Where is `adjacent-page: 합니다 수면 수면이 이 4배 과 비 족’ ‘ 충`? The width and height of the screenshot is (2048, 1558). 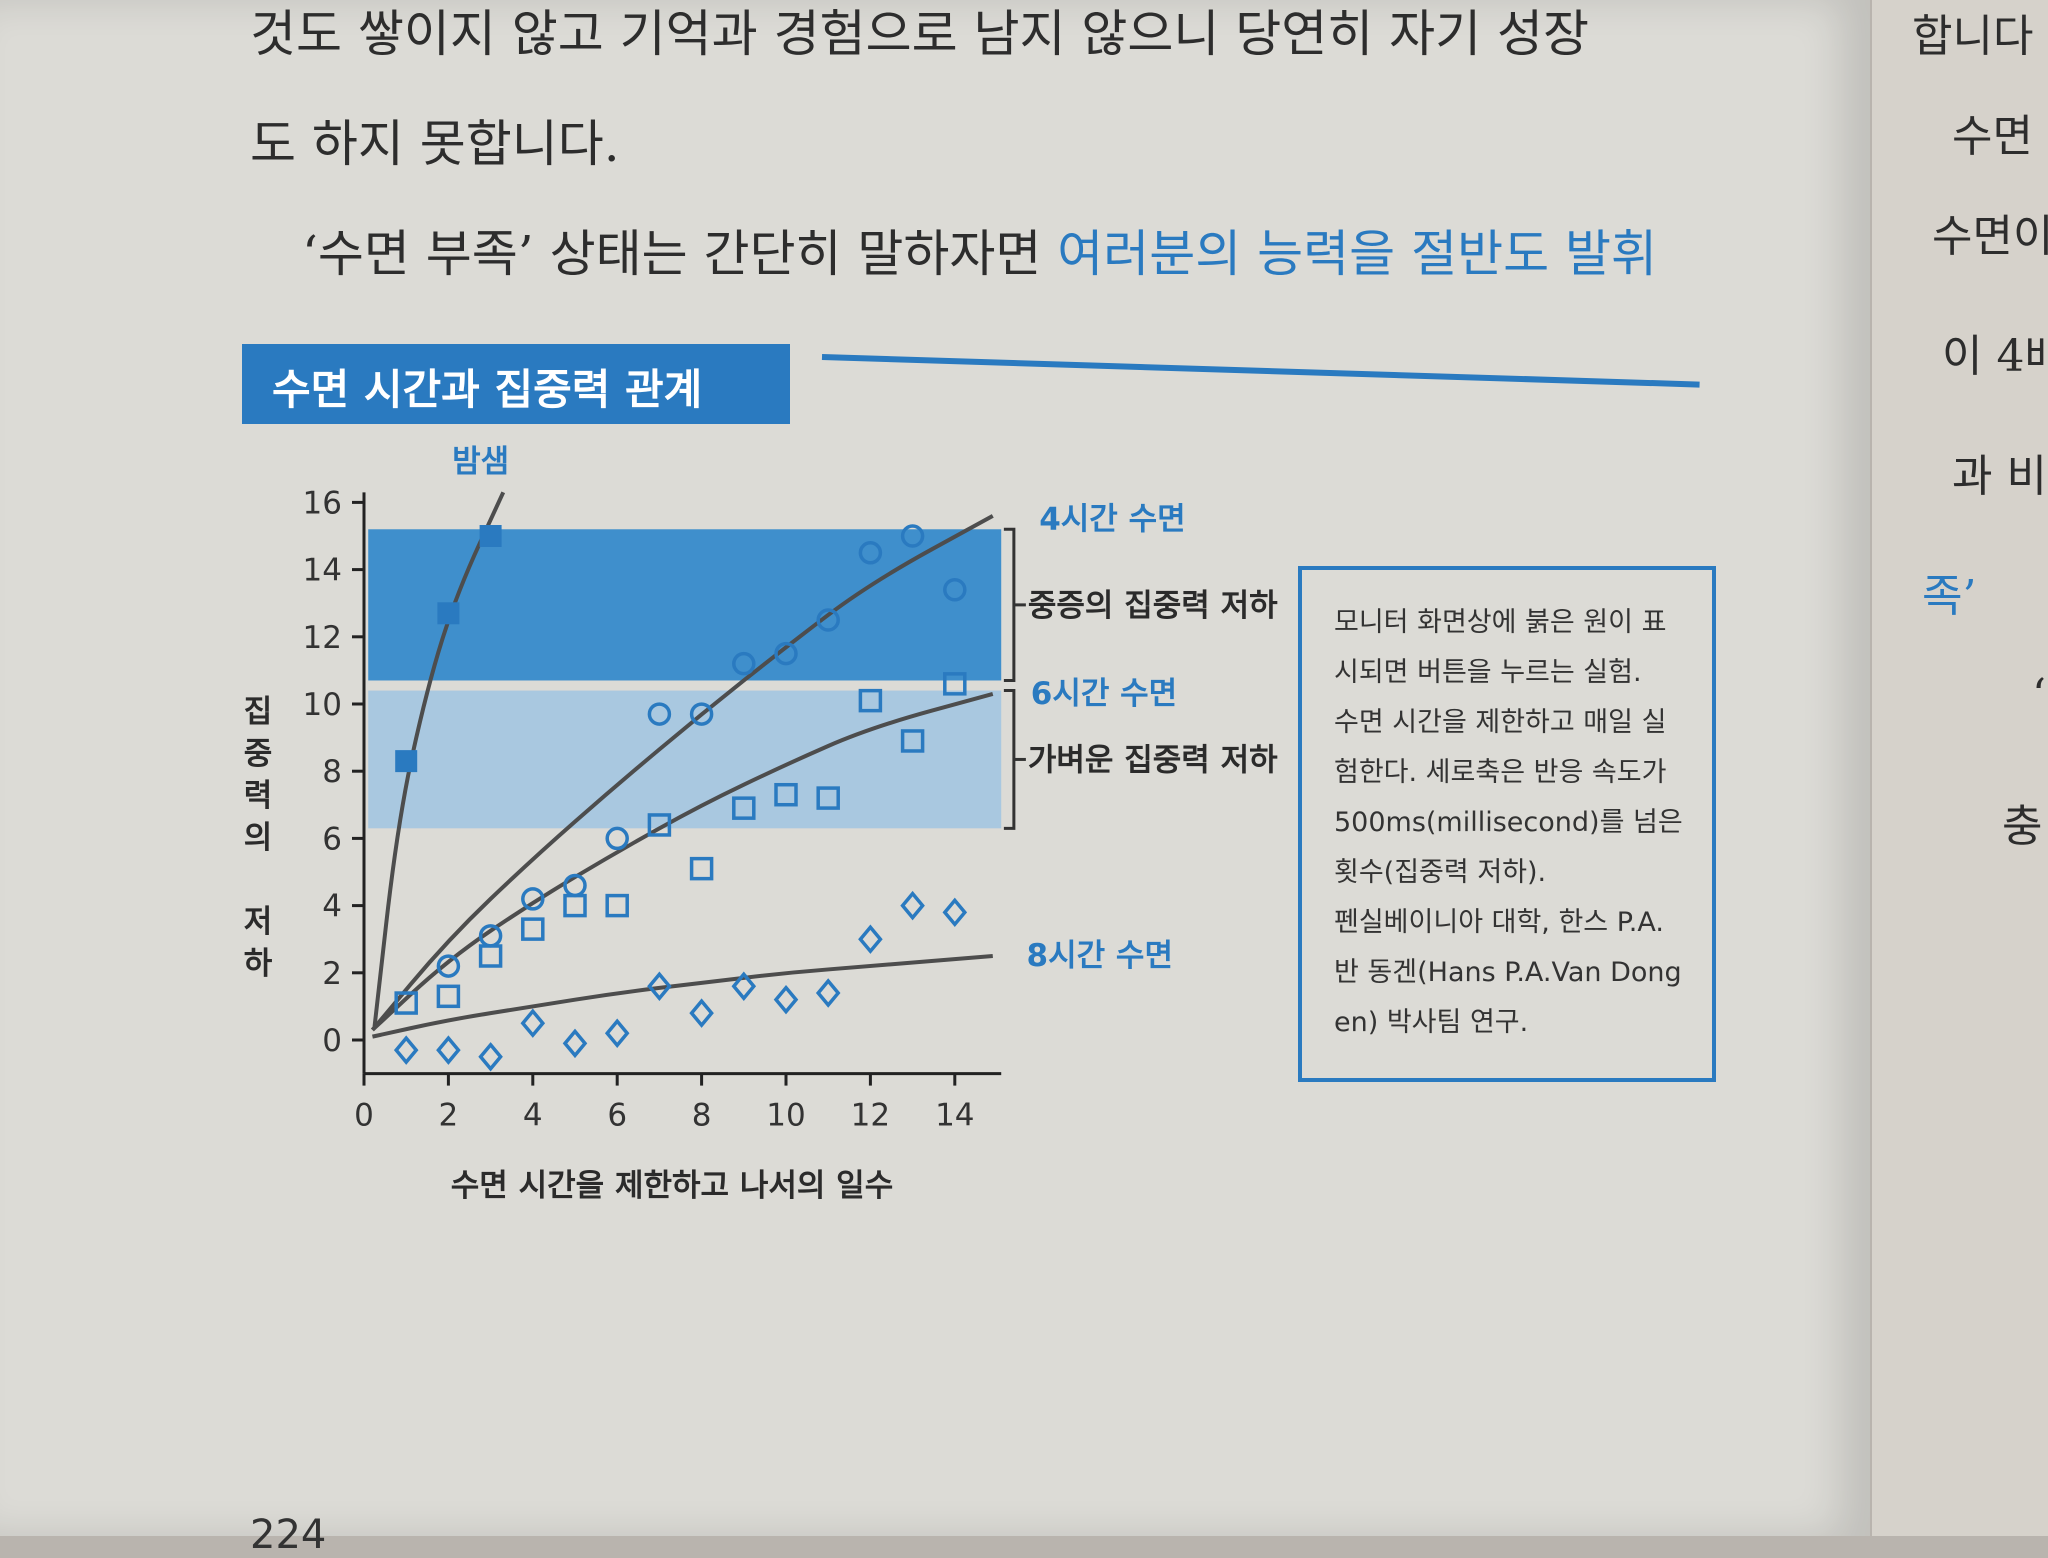 adjacent-page: 합니다 수면 수면이 이 4배 과 비 족’ ‘ 충 is located at coordinates (1960, 768).